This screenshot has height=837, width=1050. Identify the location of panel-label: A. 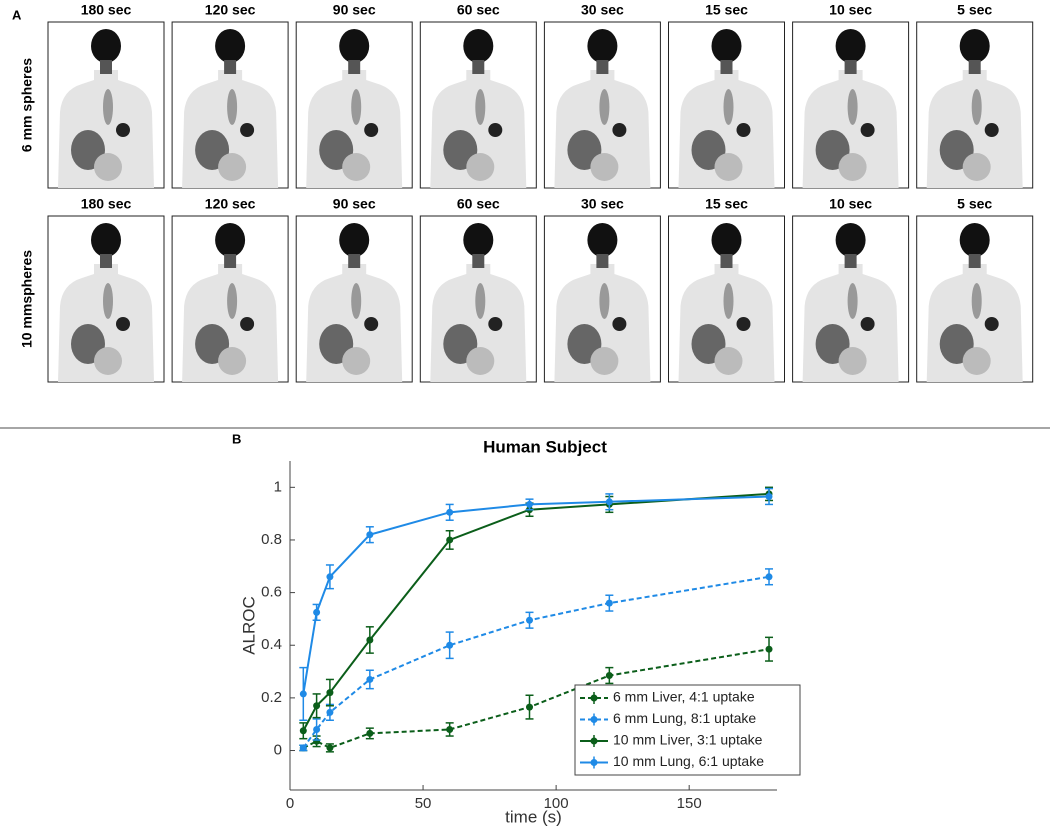
(17, 14).